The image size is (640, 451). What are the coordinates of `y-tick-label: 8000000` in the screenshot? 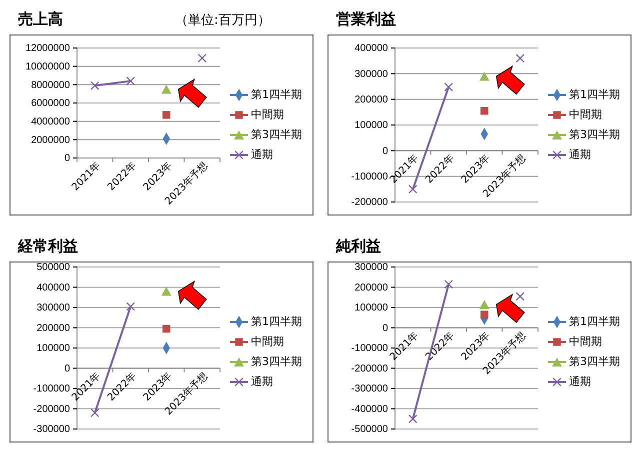 It's located at (50, 85).